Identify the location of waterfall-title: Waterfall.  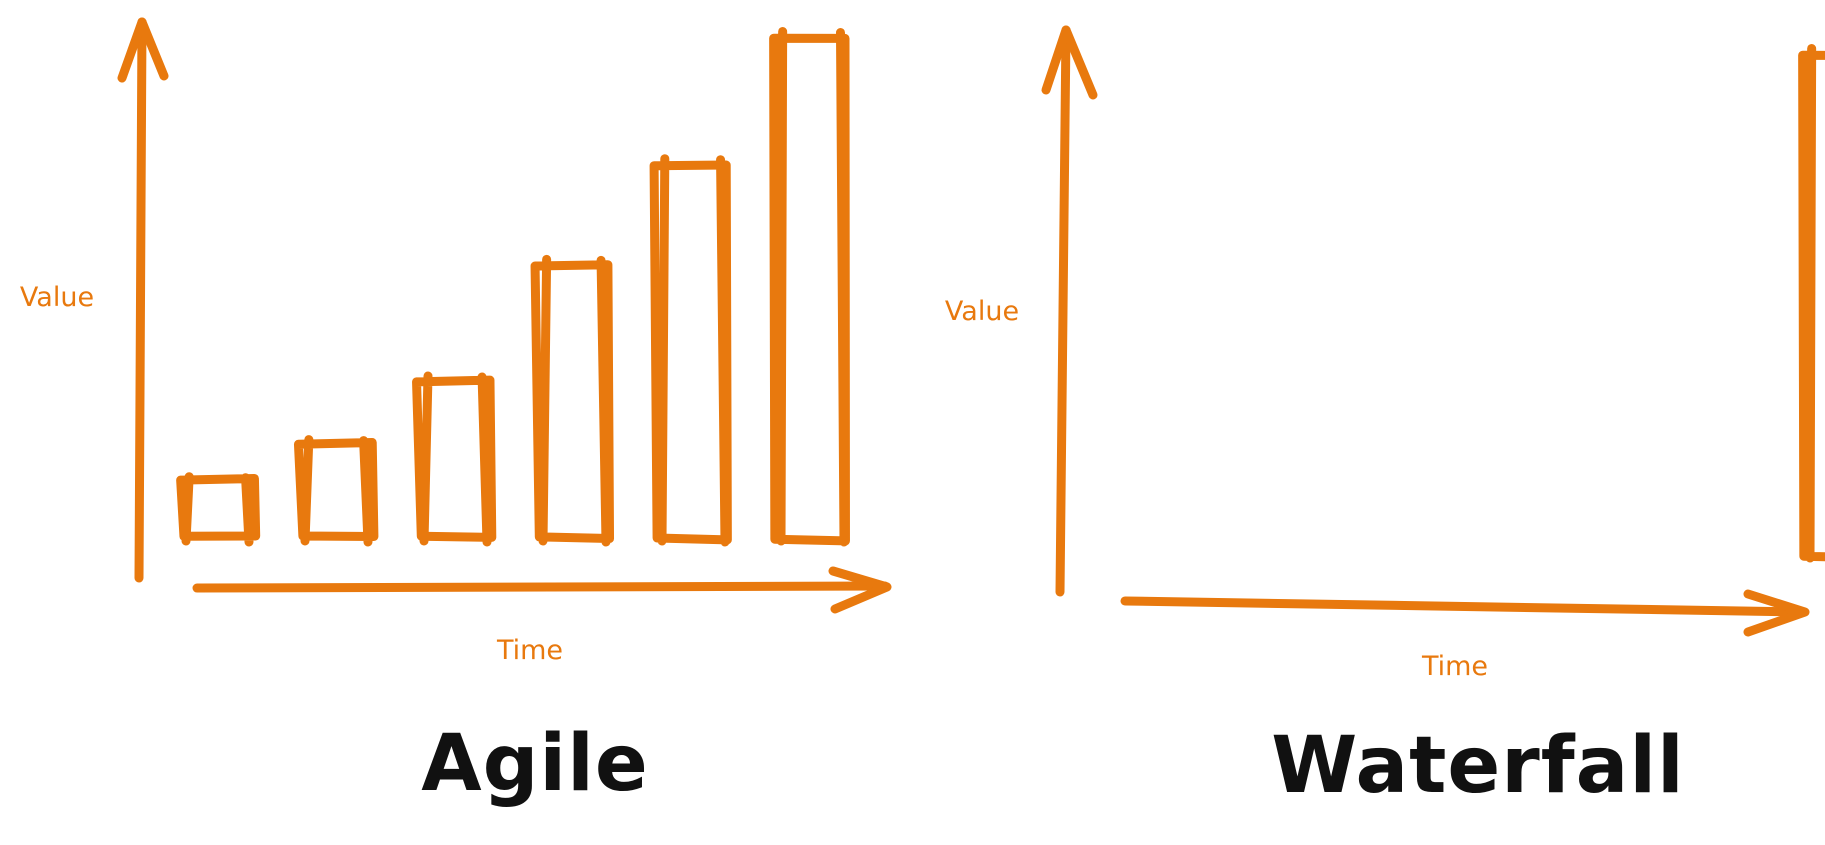
(1478, 766).